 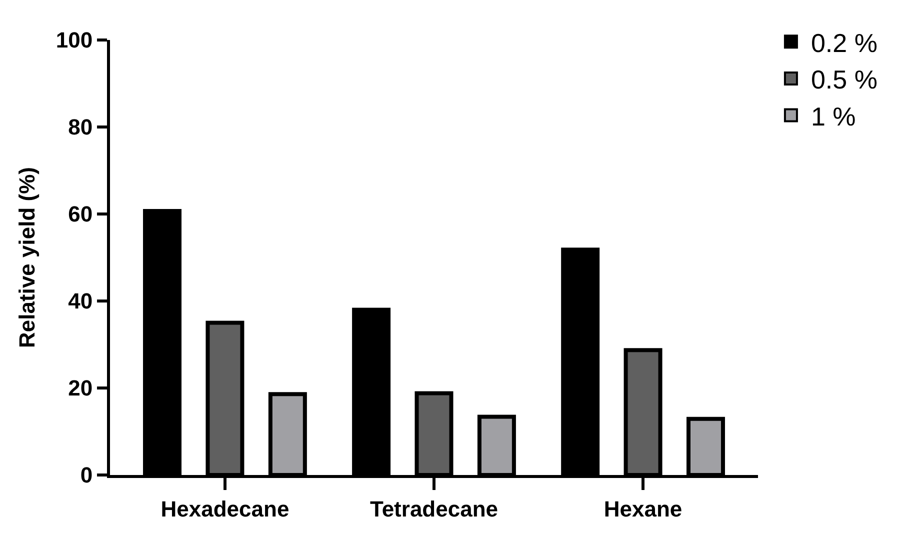 I want to click on y-tick-label: 60, so click(x=80, y=214).